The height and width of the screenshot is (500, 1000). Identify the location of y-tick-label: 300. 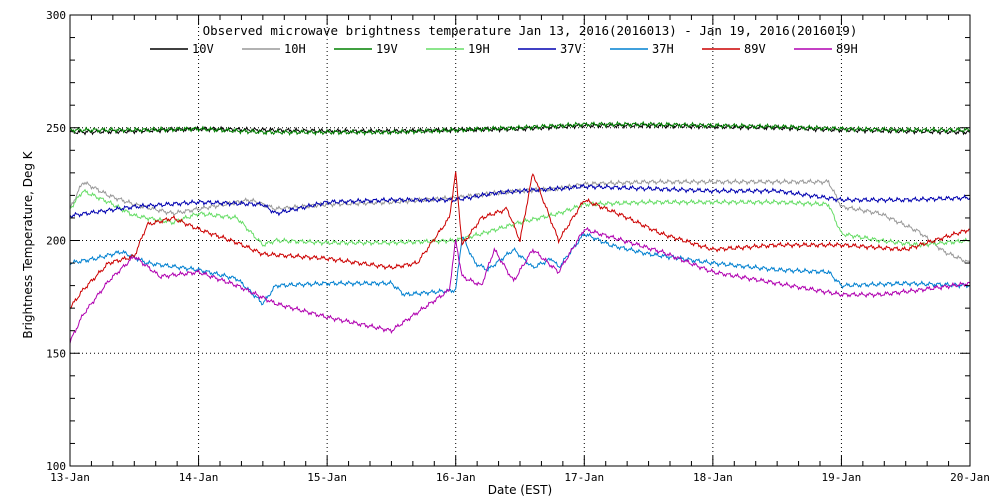
(56, 15).